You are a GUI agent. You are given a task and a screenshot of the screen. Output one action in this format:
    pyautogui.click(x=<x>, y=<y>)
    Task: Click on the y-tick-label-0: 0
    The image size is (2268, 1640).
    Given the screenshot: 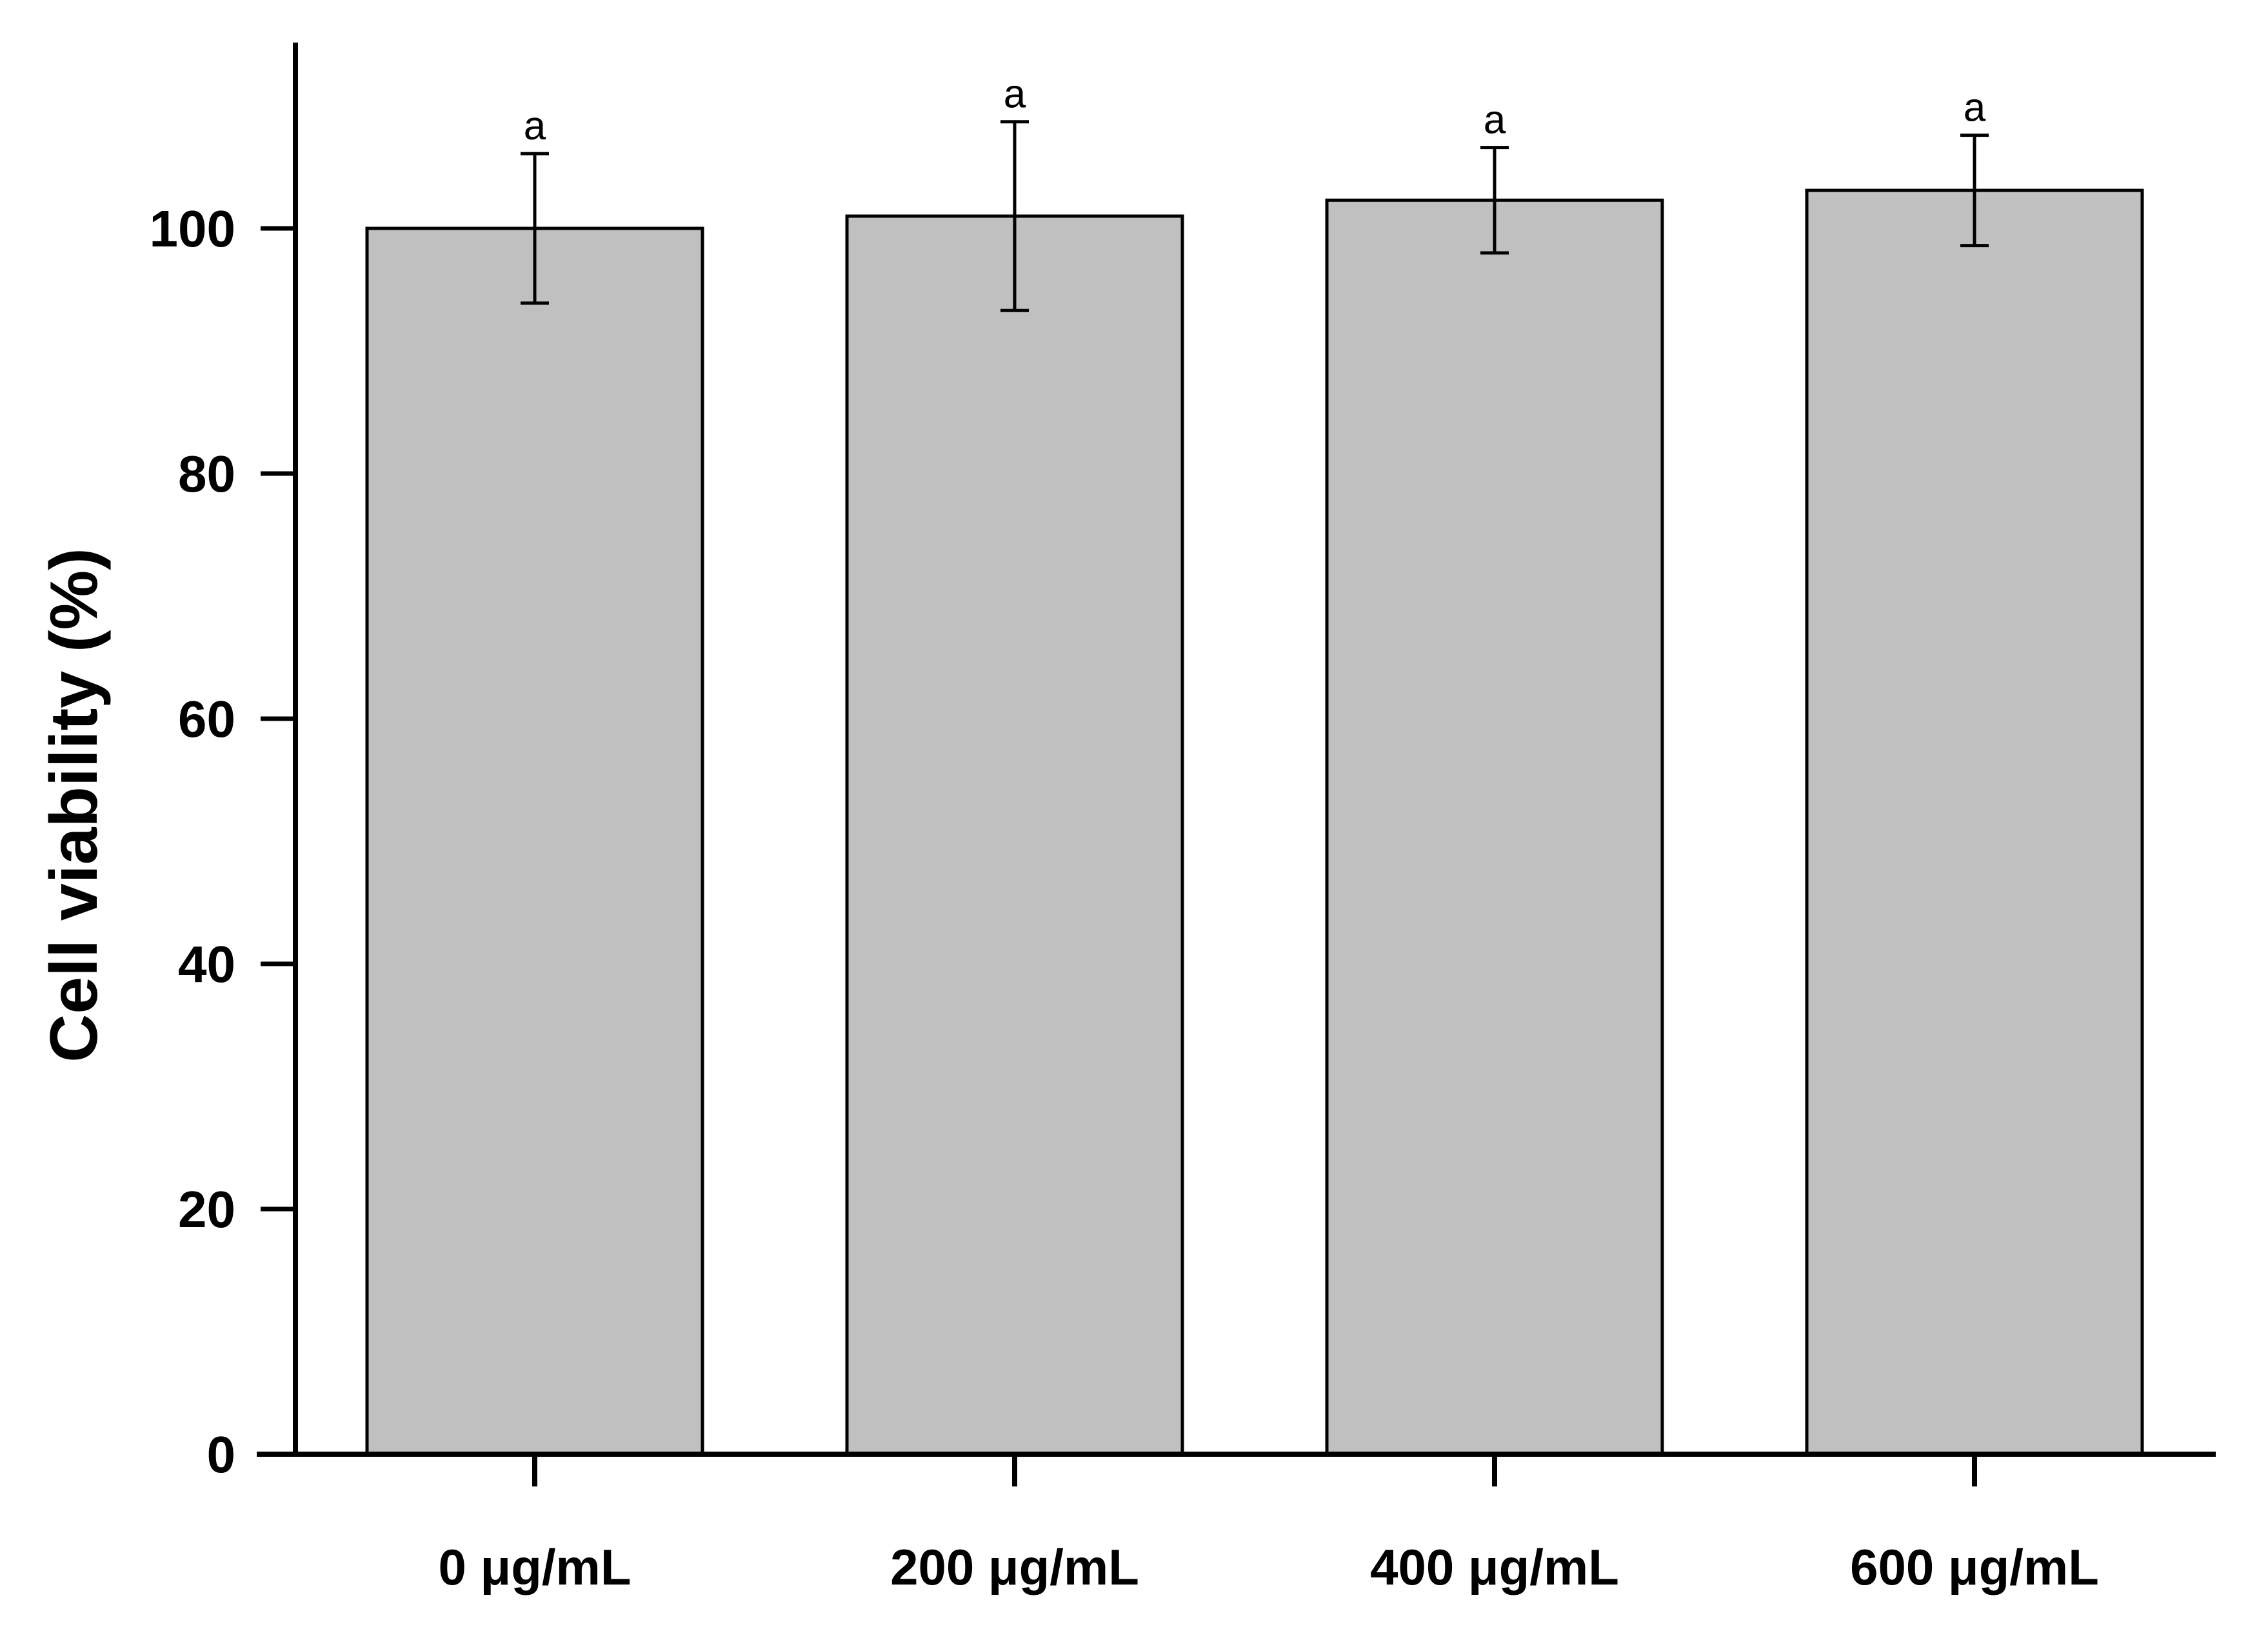 What is the action you would take?
    pyautogui.click(x=221, y=1454)
    